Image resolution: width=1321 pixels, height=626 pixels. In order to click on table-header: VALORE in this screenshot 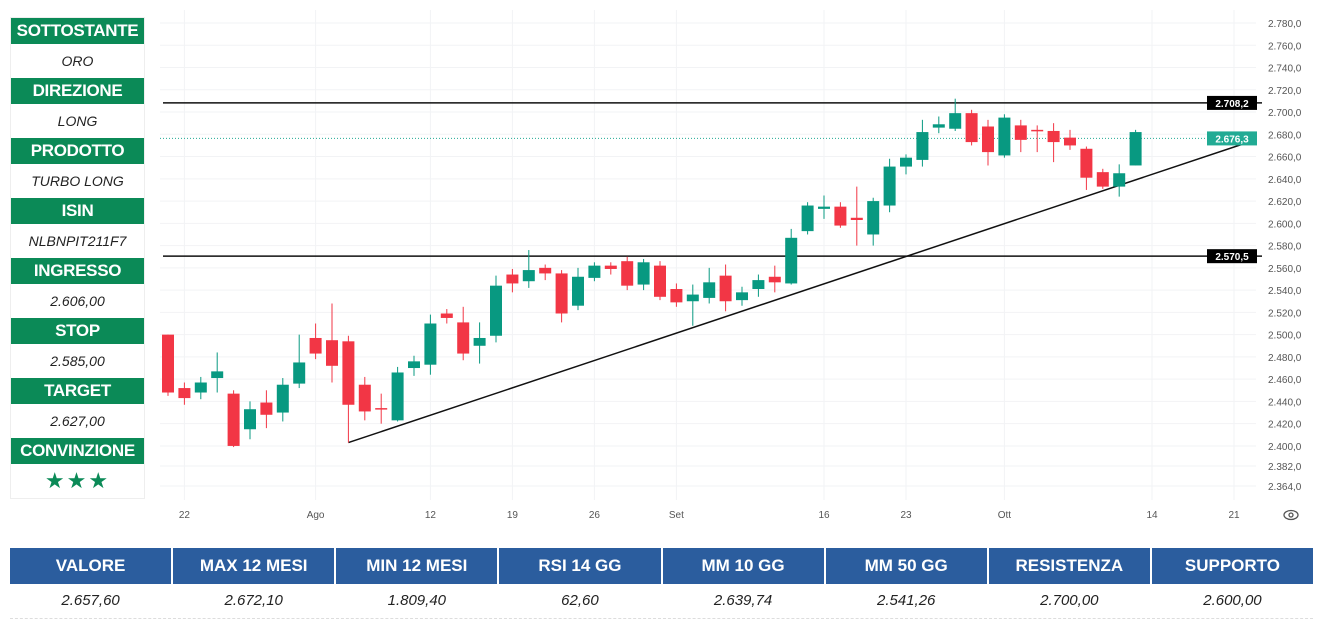, I will do `click(91, 566)`.